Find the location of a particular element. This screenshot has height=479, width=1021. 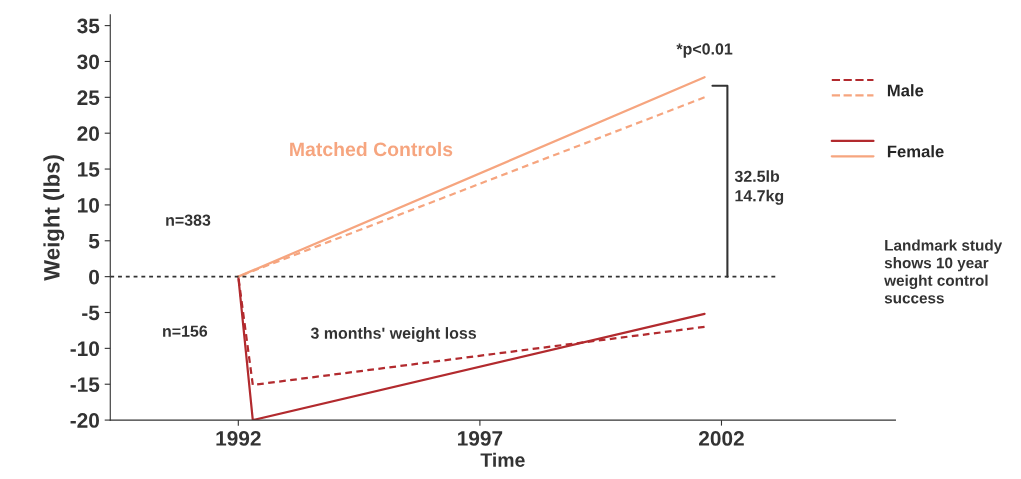

y-tick-label: -5 is located at coordinates (91, 313).